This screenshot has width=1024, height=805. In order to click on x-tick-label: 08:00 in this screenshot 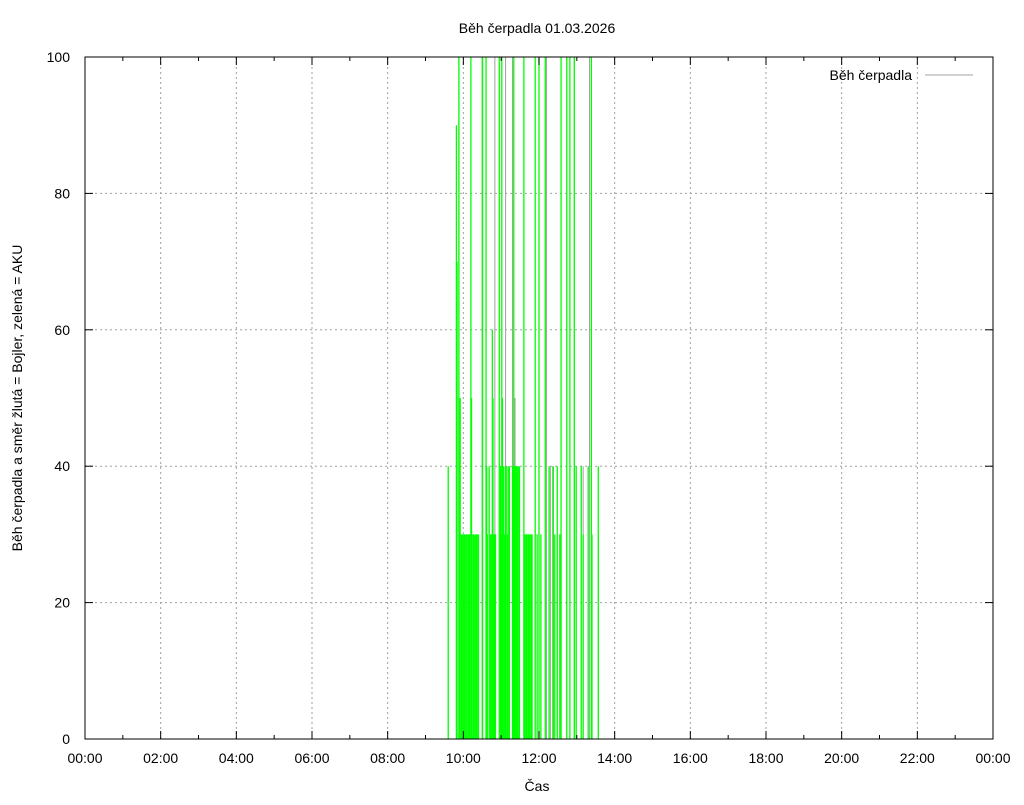, I will do `click(387, 758)`.